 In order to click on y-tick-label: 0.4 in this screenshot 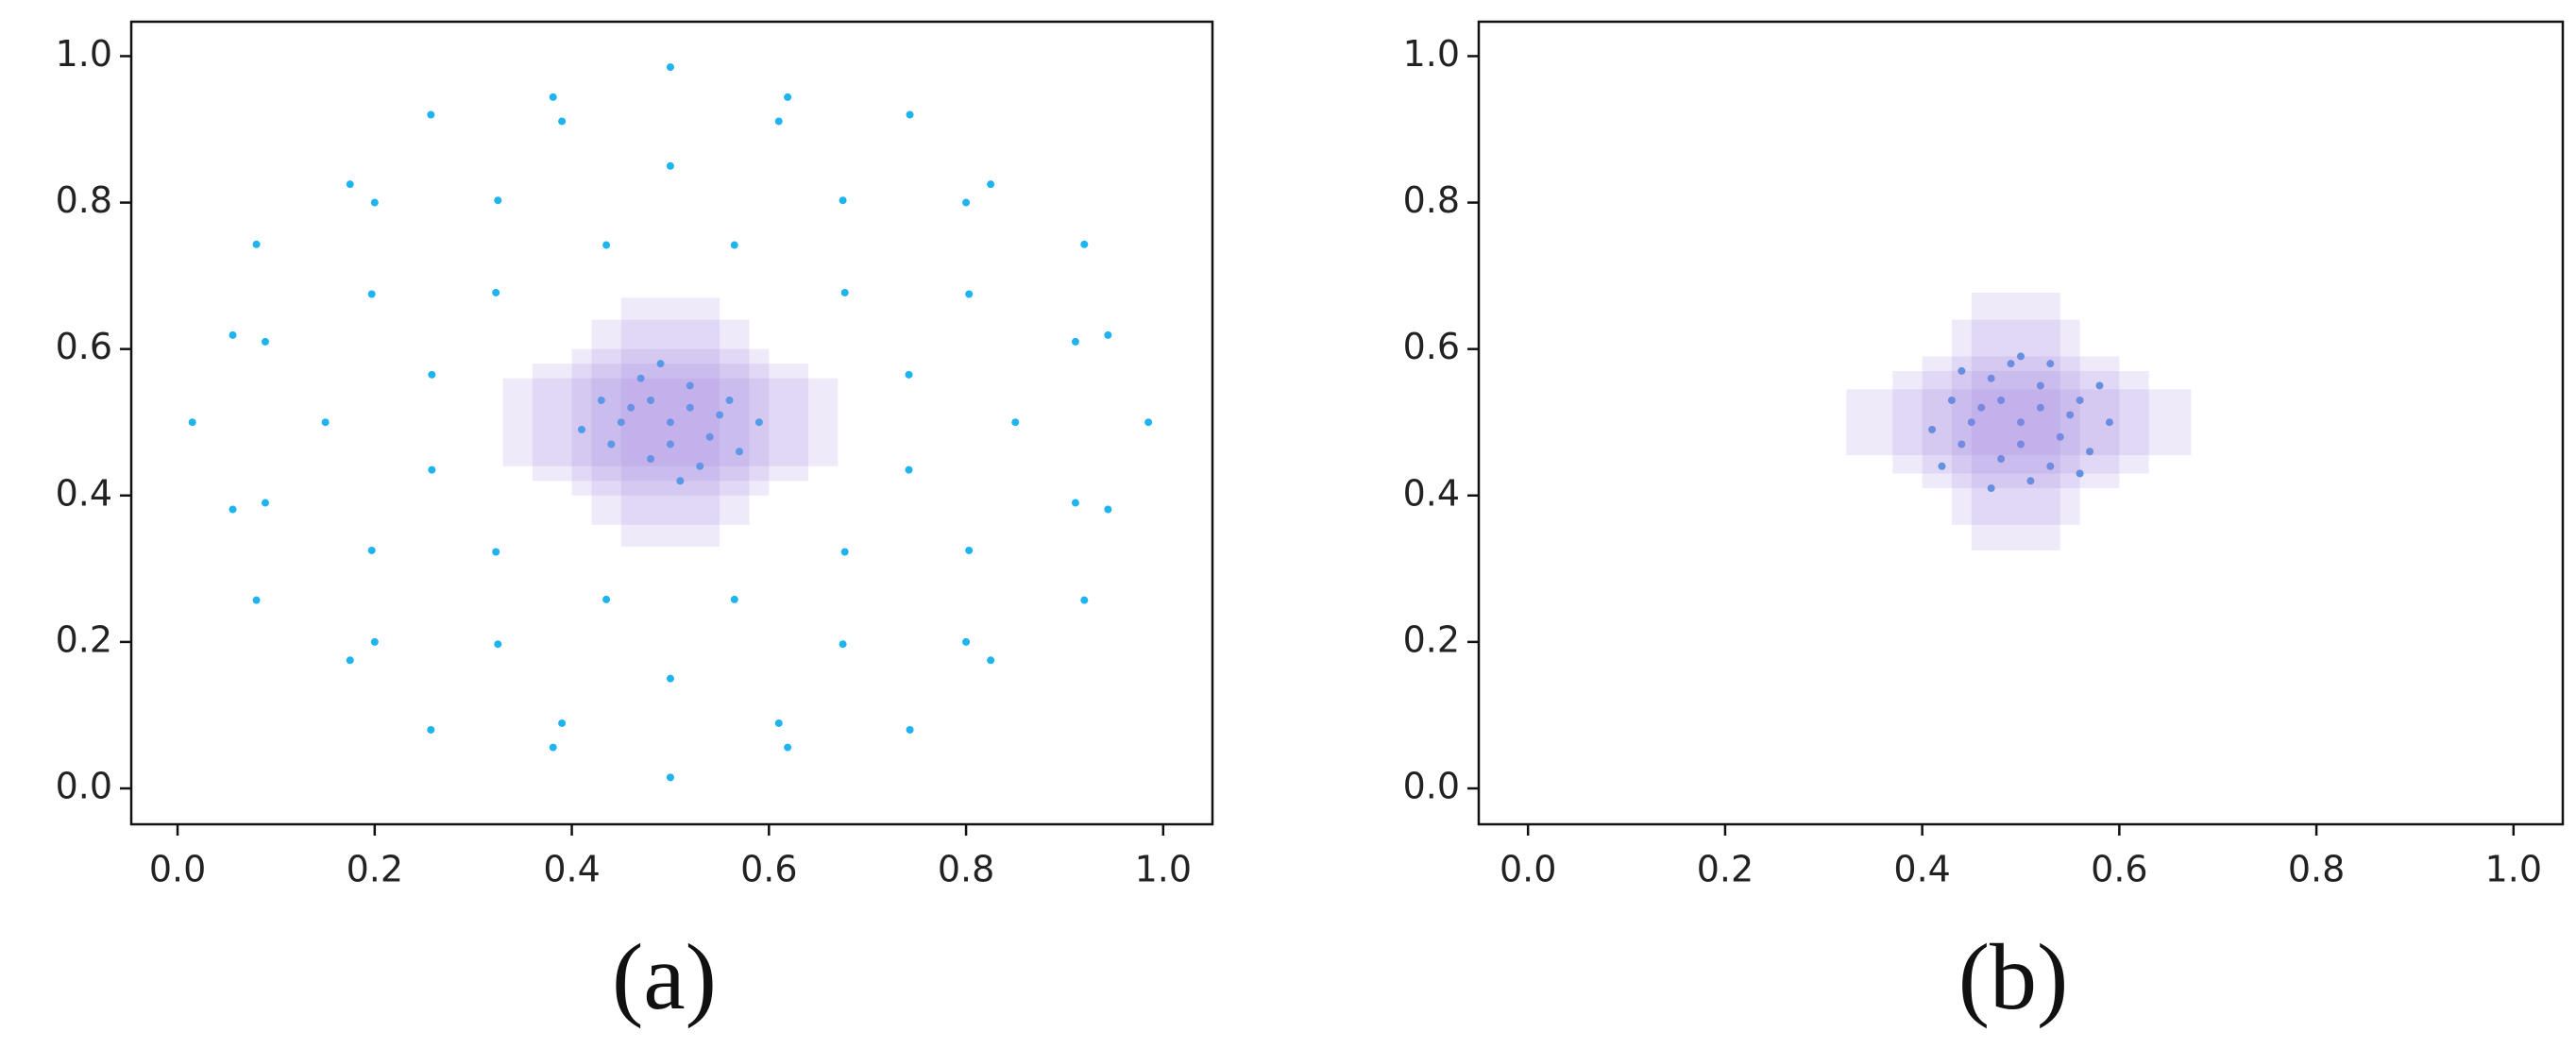, I will do `click(1431, 493)`.